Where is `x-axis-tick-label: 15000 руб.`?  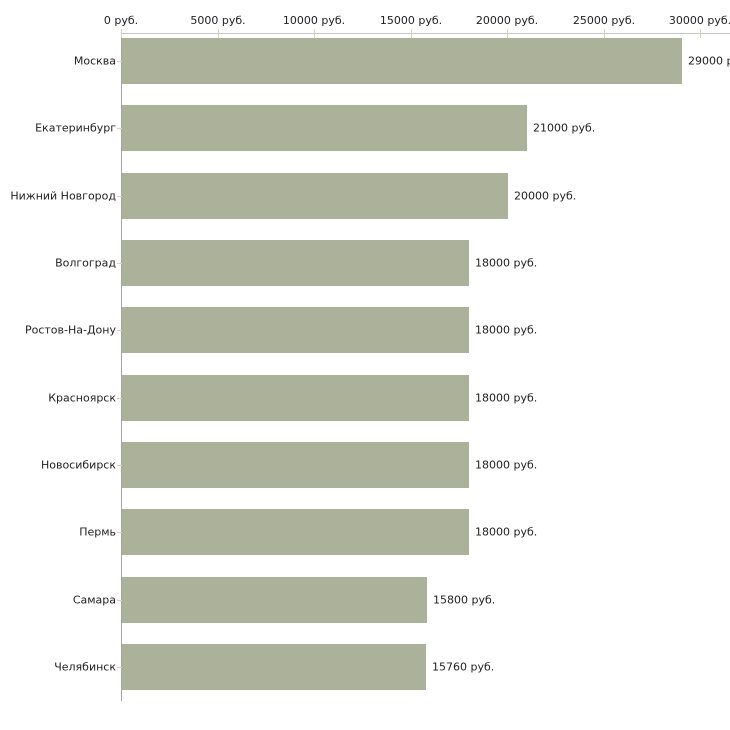
x-axis-tick-label: 15000 руб. is located at coordinates (411, 20).